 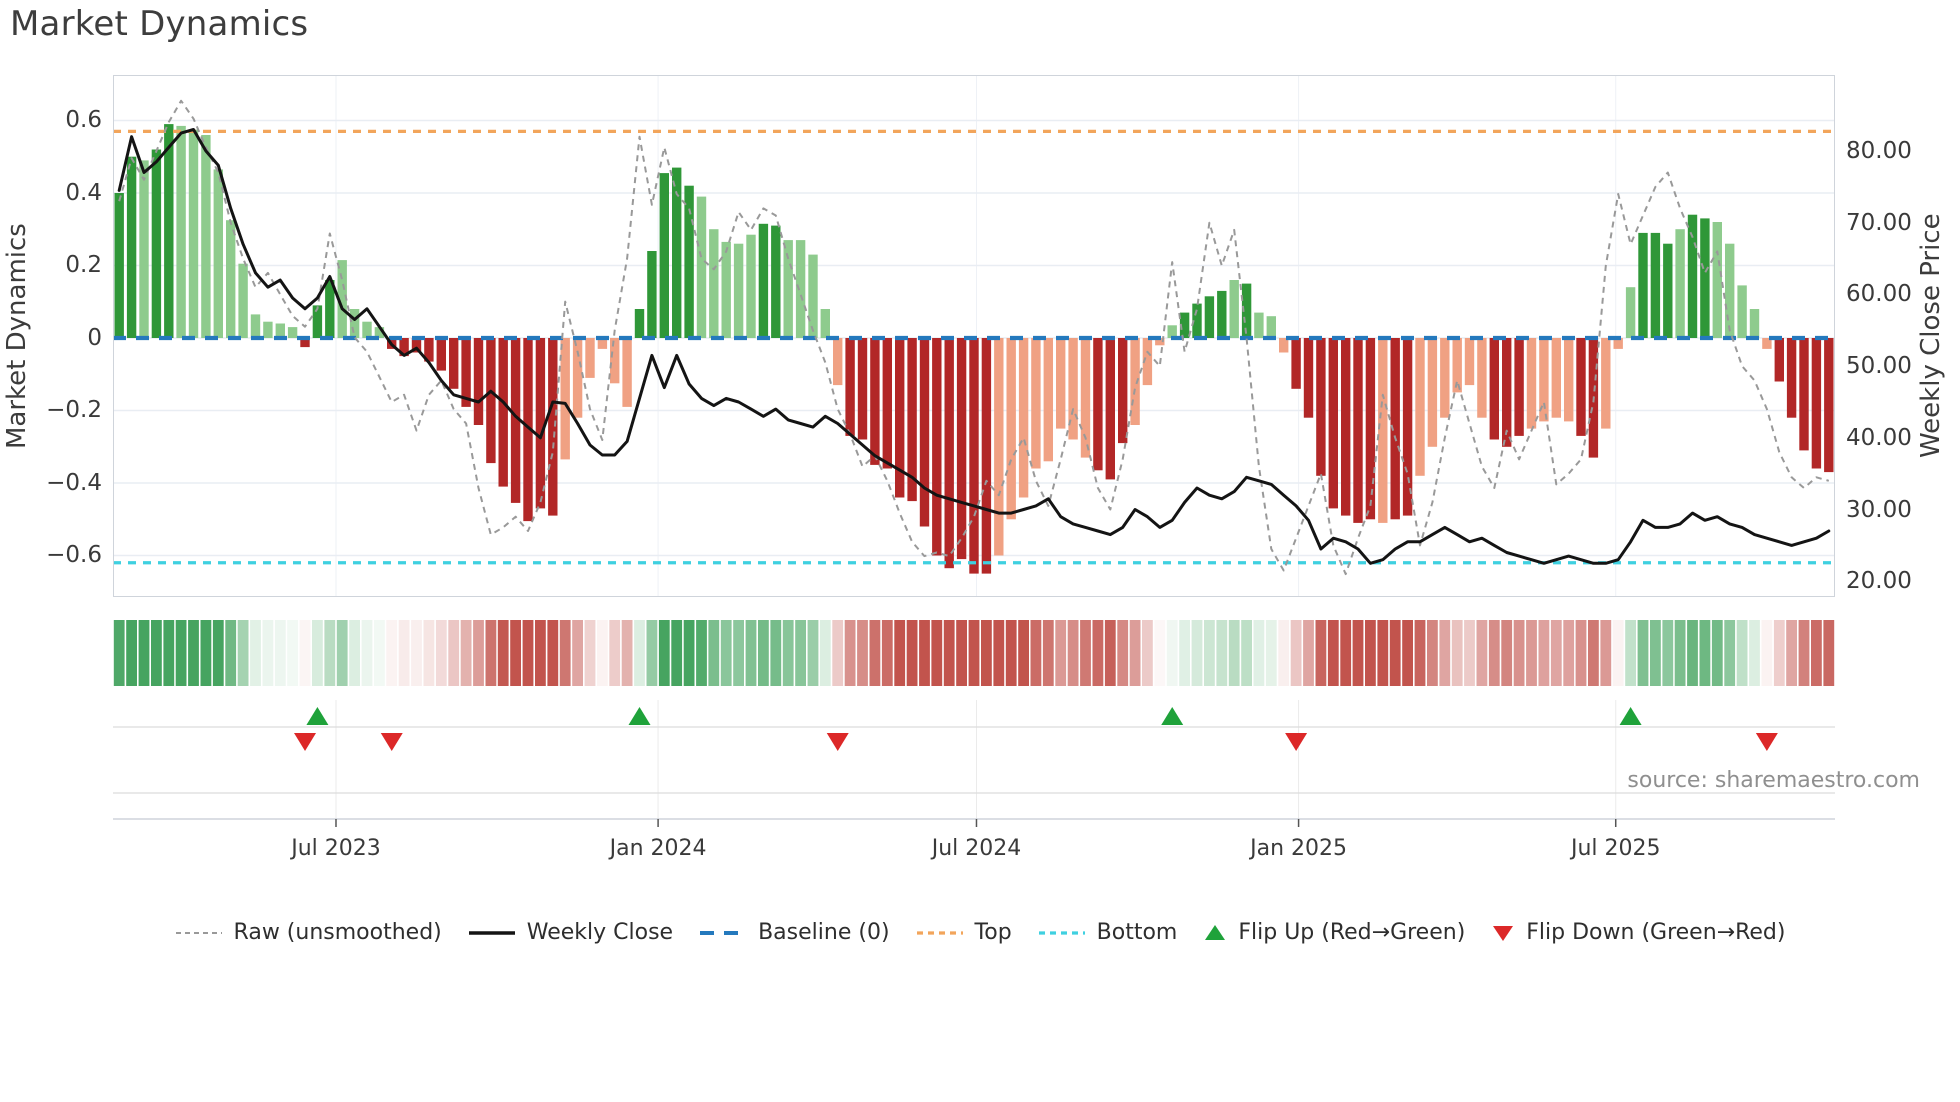 What do you see at coordinates (1503, 933) in the screenshot?
I see `flip-down-icon` at bounding box center [1503, 933].